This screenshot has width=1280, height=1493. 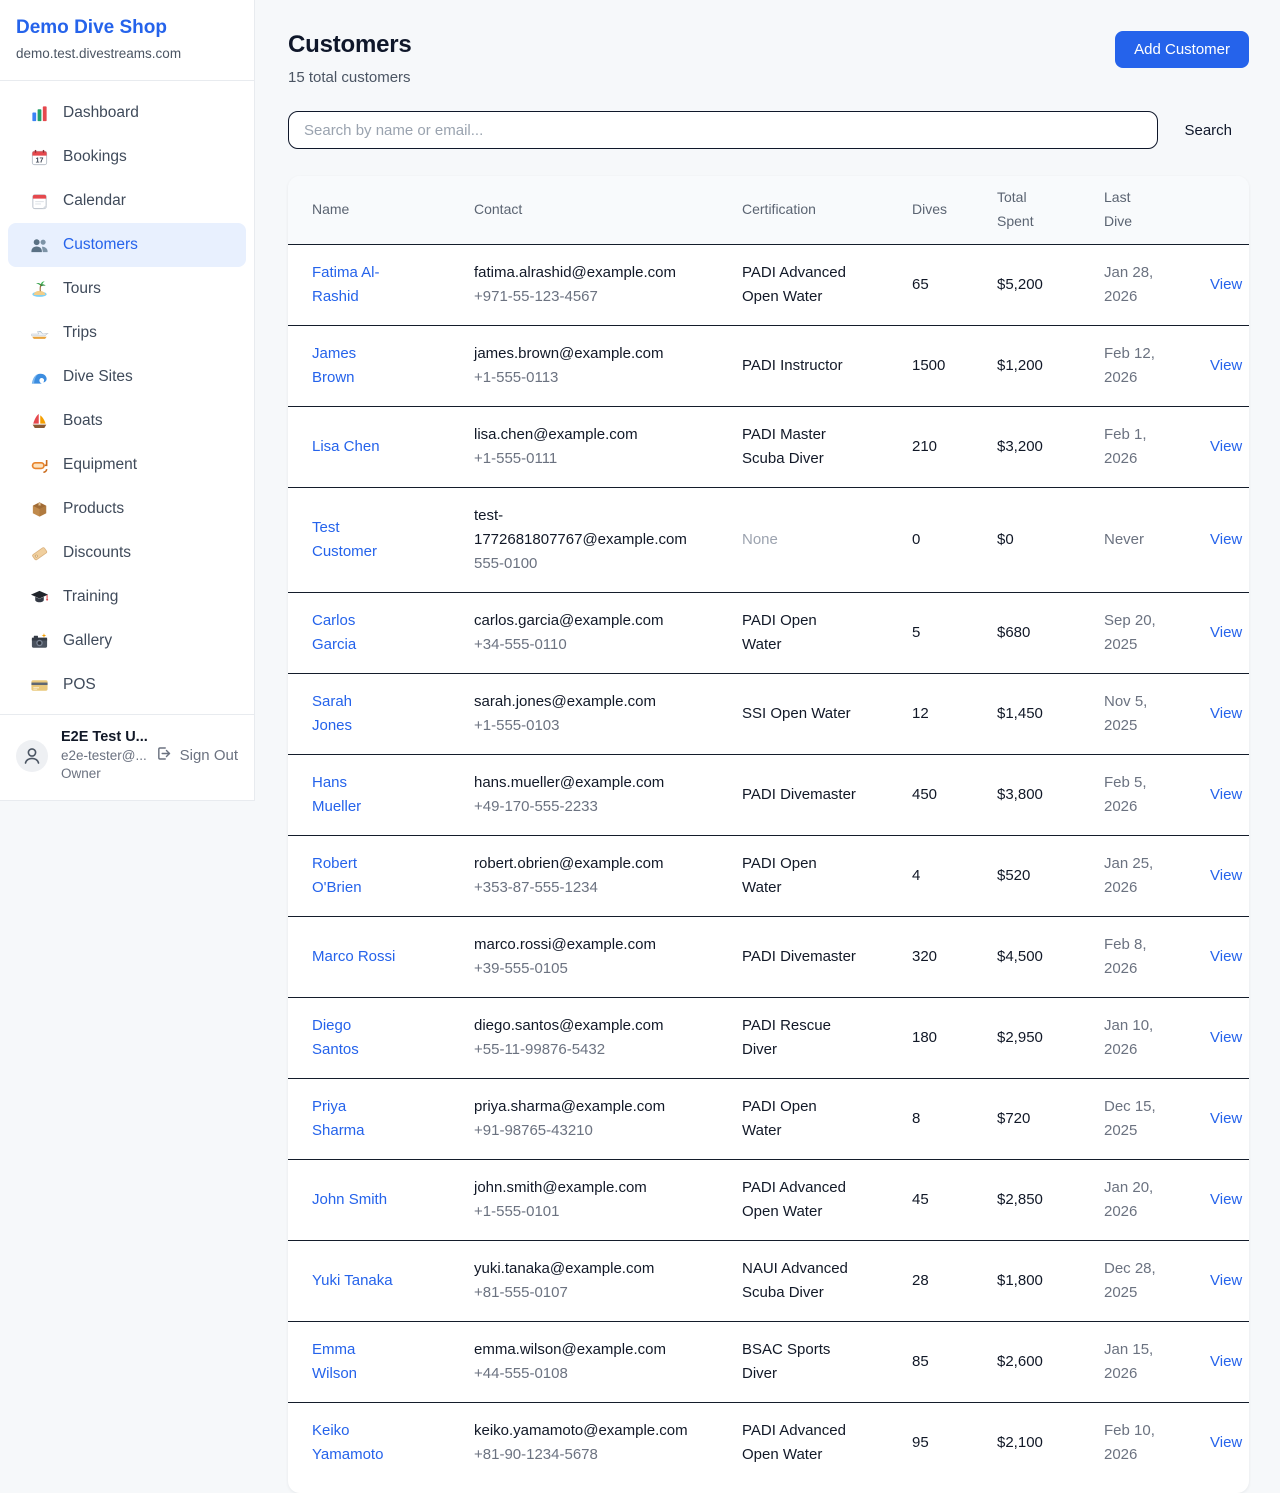 What do you see at coordinates (517, 725) in the screenshot?
I see `customer-phone: +1-555-0103` at bounding box center [517, 725].